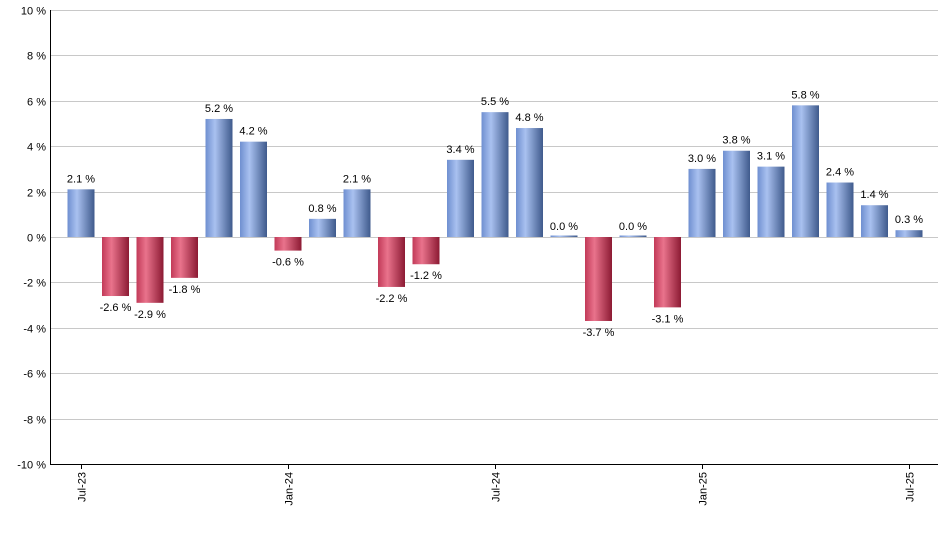 This screenshot has height=550, width=940. Describe the element at coordinates (34, 330) in the screenshot. I see `y-tick-label: -4 %` at that location.